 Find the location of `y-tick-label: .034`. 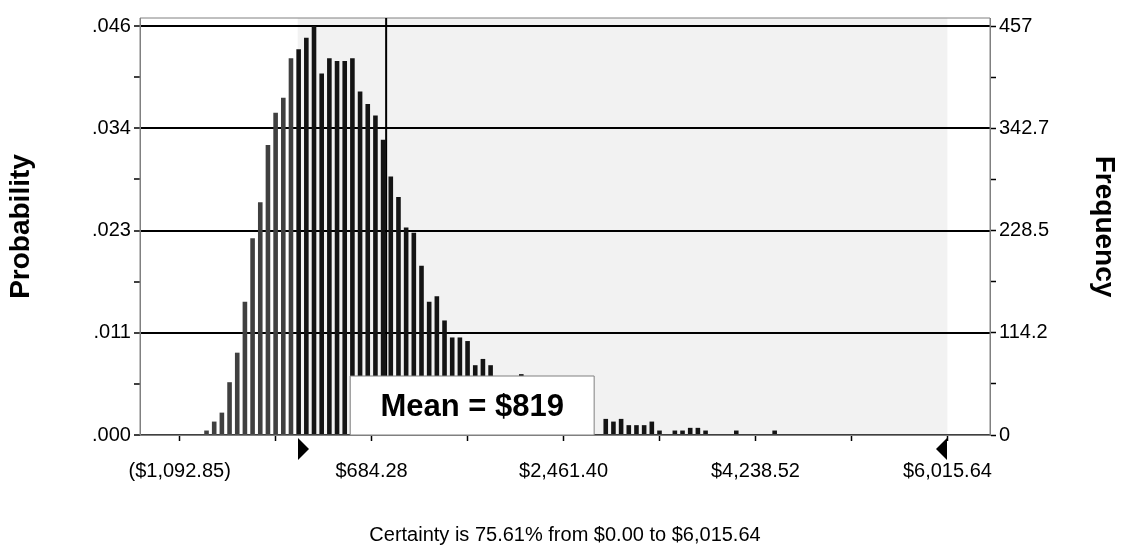

y-tick-label: .034 is located at coordinates (111, 126).